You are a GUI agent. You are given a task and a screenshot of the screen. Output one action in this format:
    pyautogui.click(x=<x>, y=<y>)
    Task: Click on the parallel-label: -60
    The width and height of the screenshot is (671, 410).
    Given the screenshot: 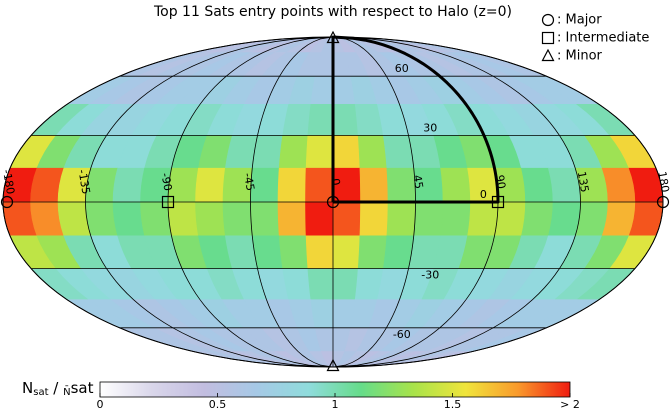 What is the action you would take?
    pyautogui.click(x=402, y=334)
    